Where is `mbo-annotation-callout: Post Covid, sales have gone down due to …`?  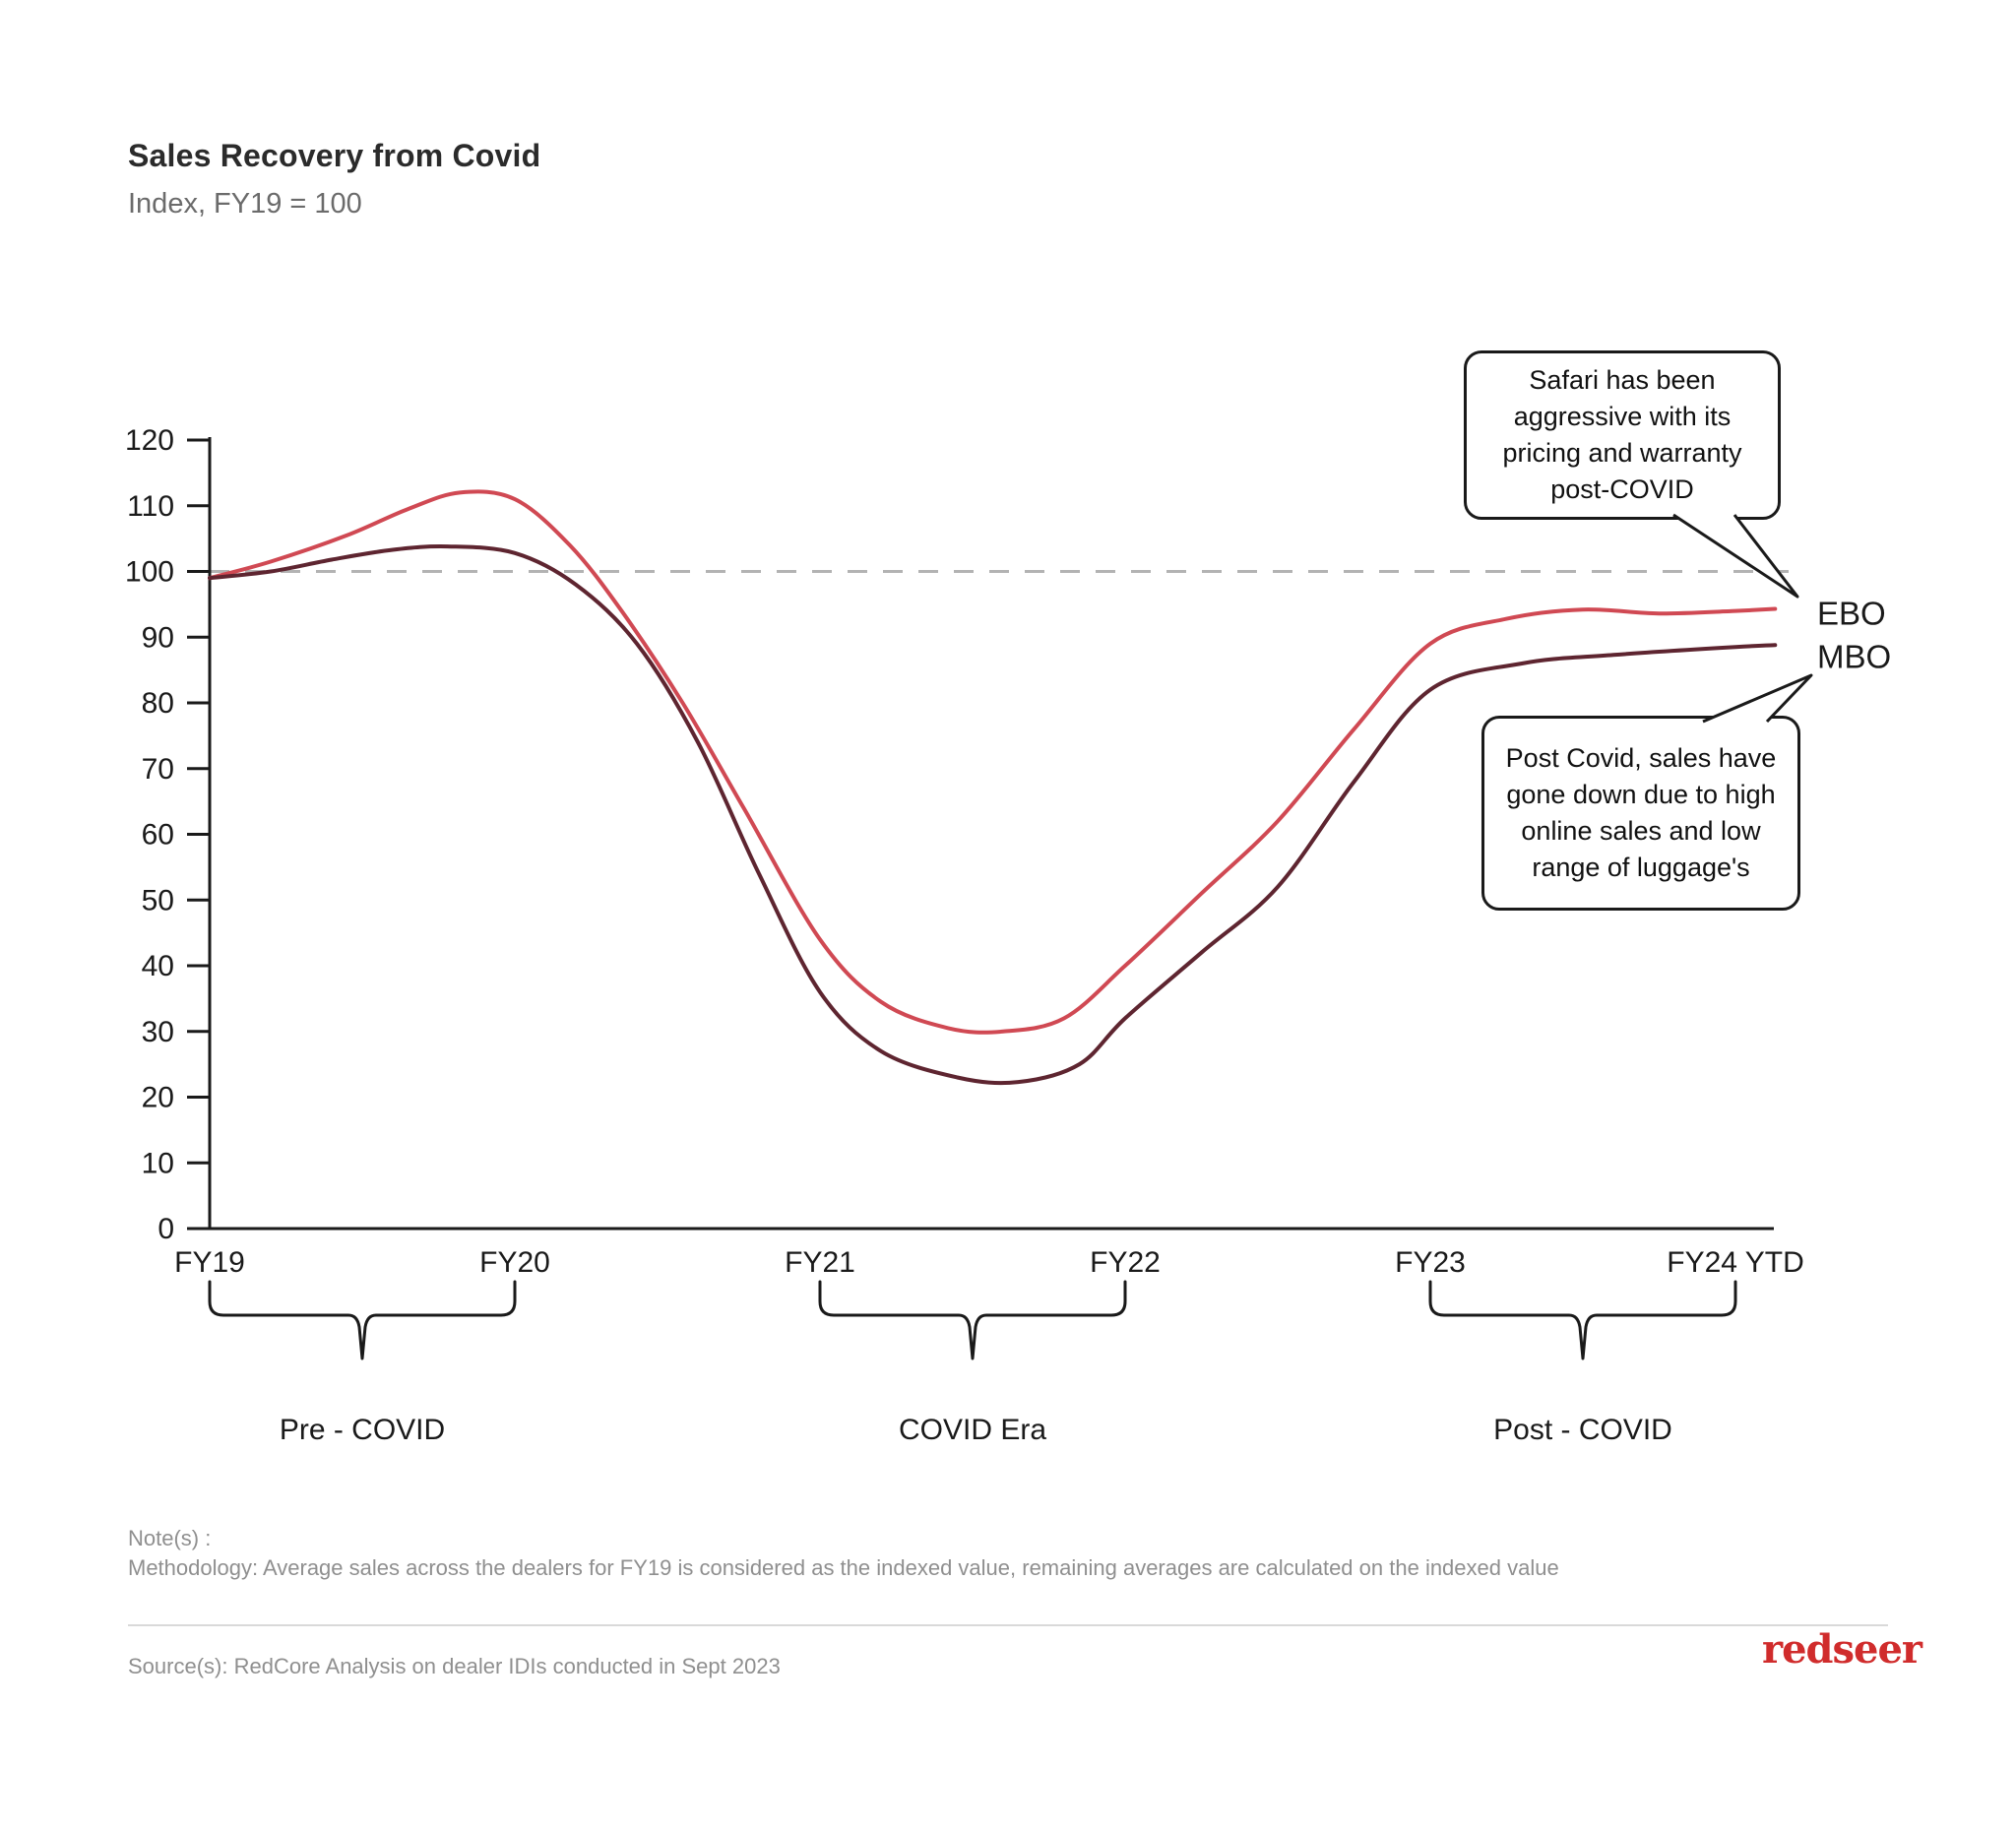
mbo-annotation-callout: Post Covid, sales have gone down due to … is located at coordinates (1640, 813).